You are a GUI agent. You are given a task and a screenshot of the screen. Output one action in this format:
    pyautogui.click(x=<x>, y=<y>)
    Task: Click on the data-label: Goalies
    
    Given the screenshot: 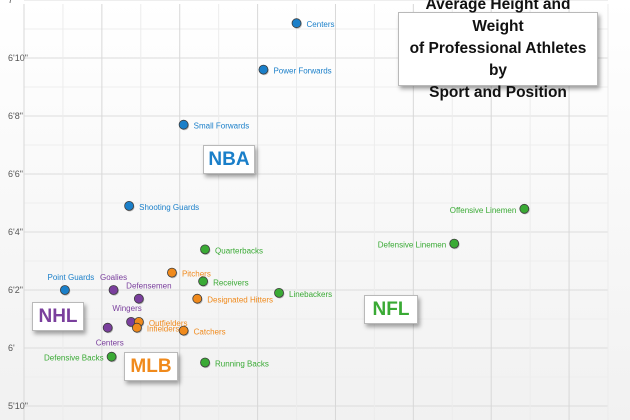 What is the action you would take?
    pyautogui.click(x=113, y=277)
    